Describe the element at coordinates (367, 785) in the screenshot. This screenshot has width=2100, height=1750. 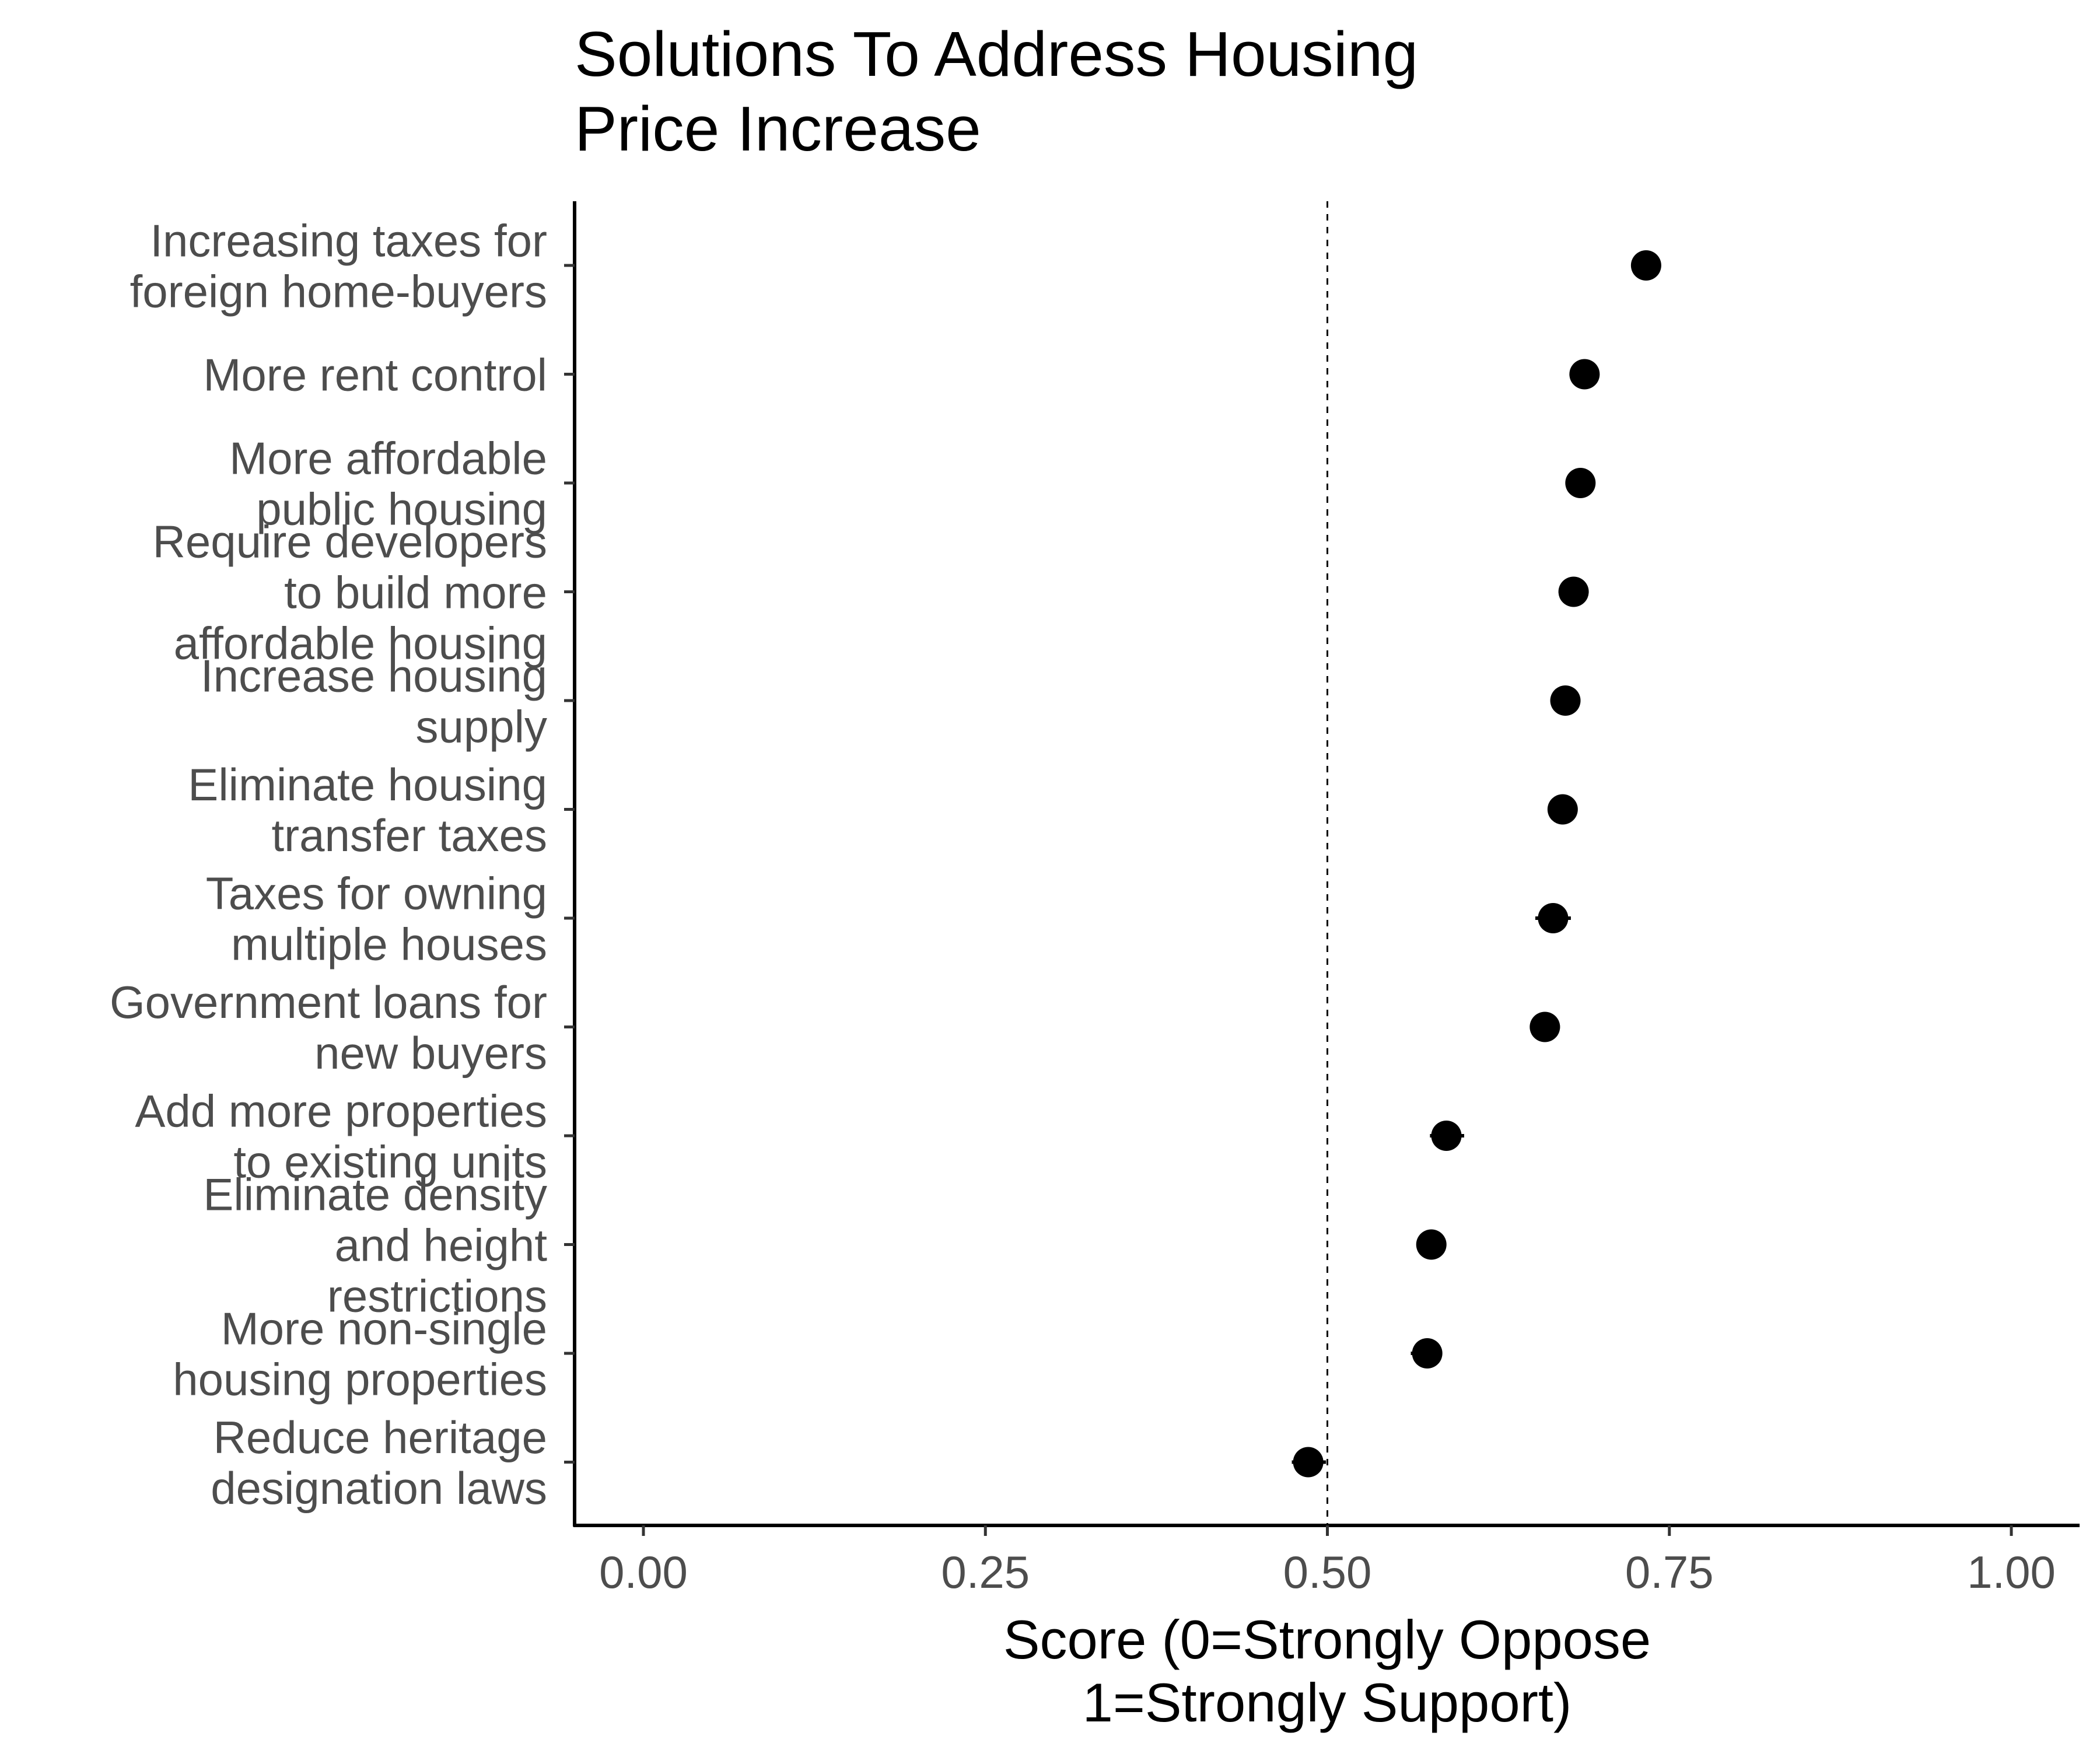
I see `y-tick-label-line: Eliminate housing` at that location.